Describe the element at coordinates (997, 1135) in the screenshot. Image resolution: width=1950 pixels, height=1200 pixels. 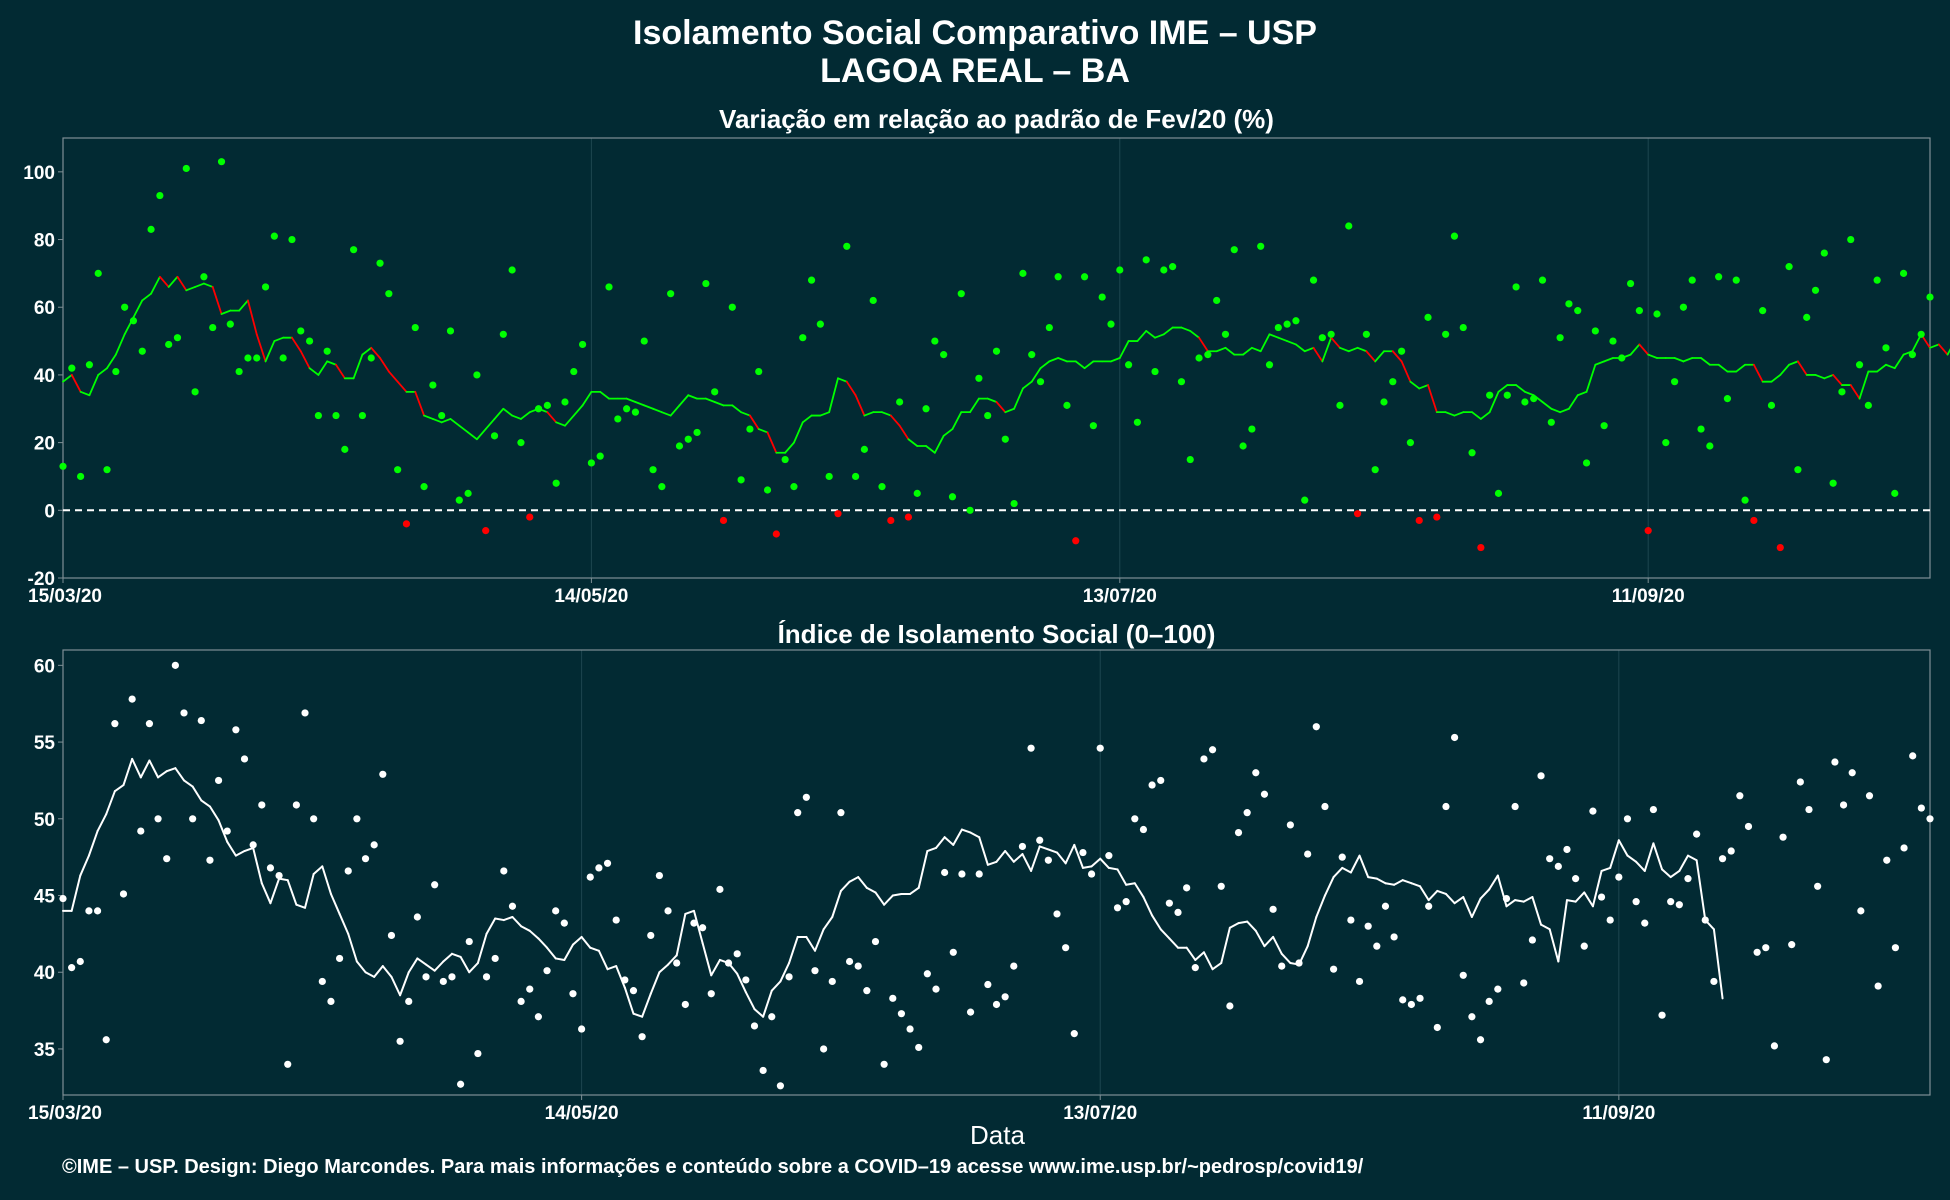
I see `x-axis-label: Data` at that location.